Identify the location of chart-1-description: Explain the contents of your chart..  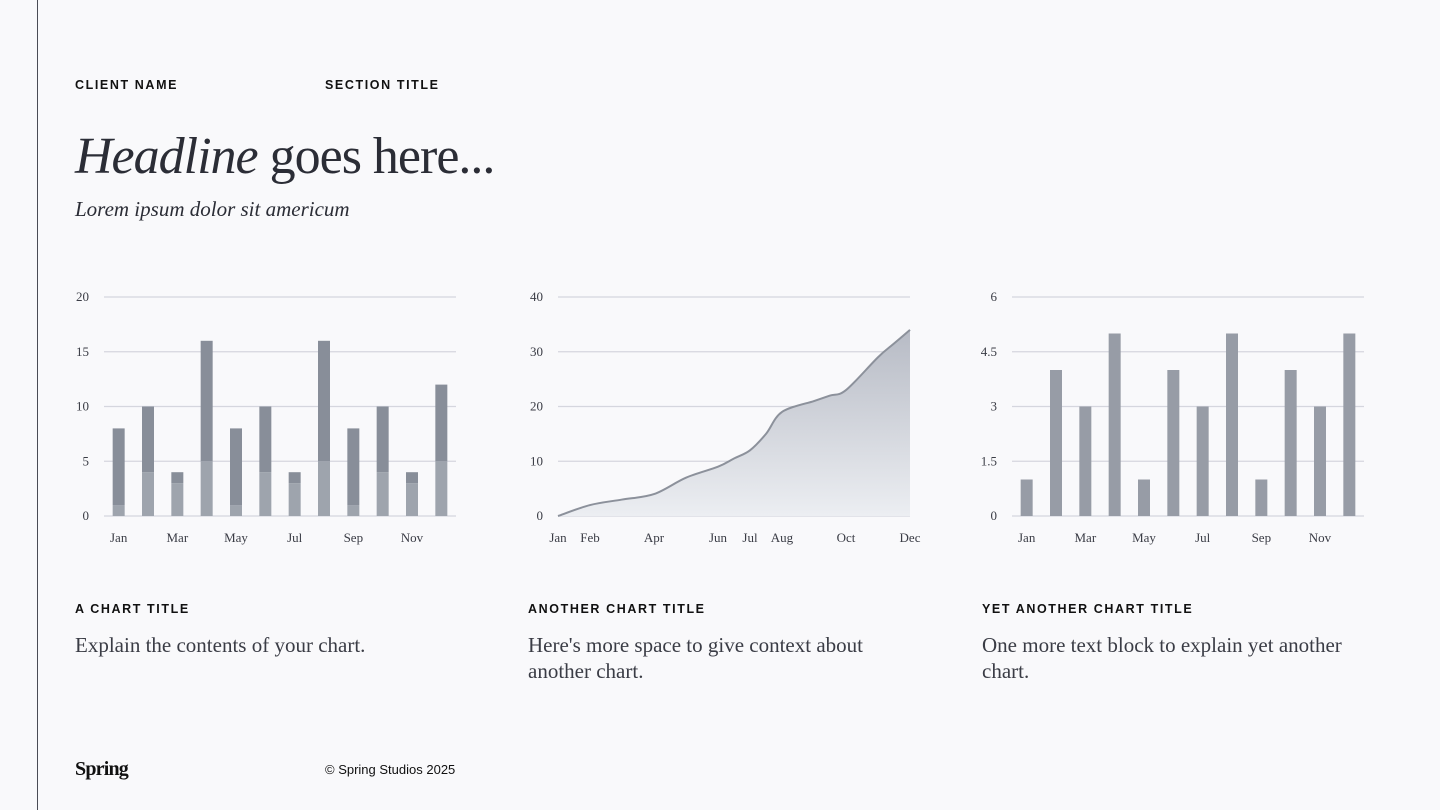
(220, 645).